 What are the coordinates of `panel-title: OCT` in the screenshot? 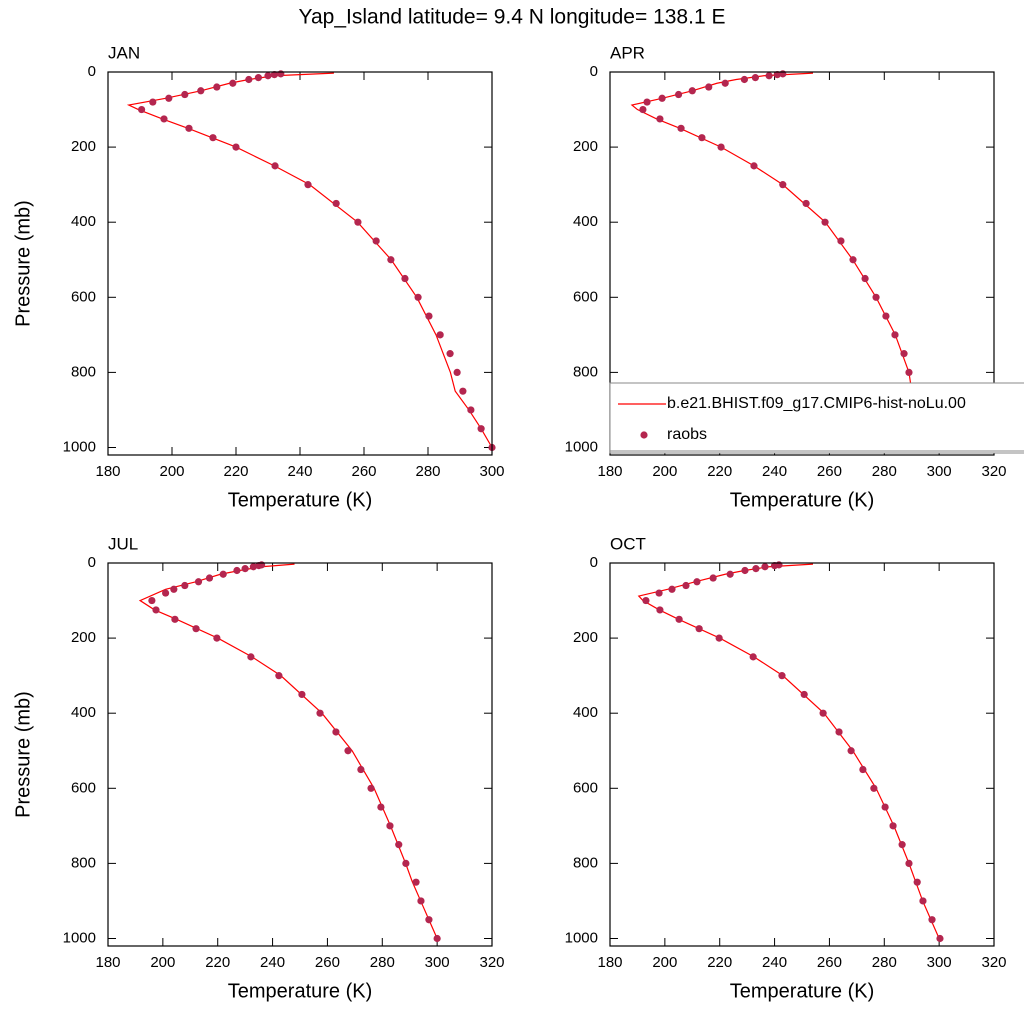 It's located at (628, 543).